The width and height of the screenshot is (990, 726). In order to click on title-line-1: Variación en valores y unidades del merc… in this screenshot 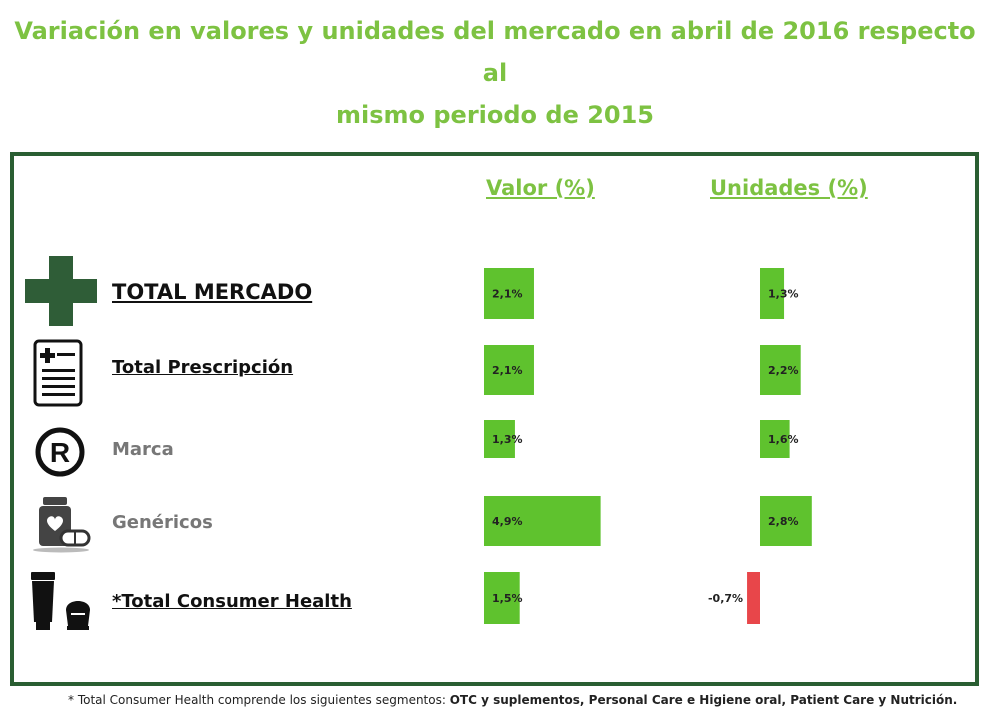, I will do `click(495, 52)`.